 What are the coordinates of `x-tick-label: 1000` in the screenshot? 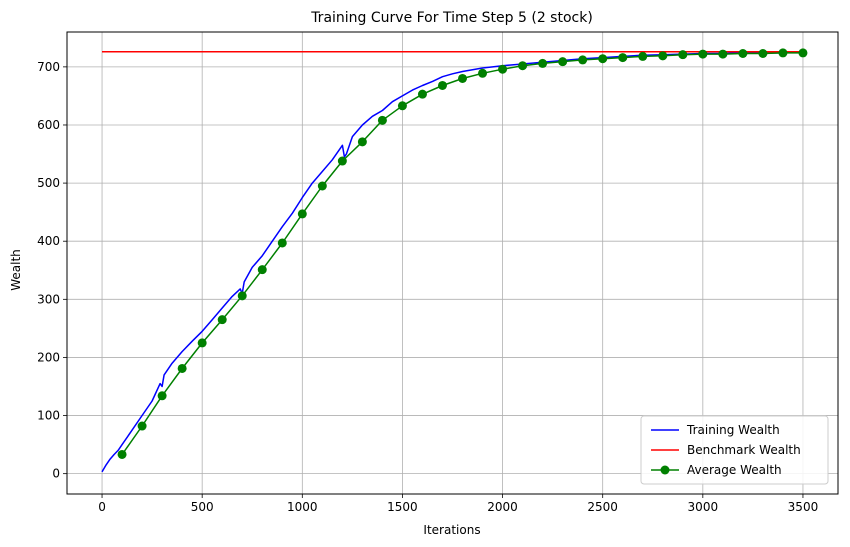 It's located at (302, 507).